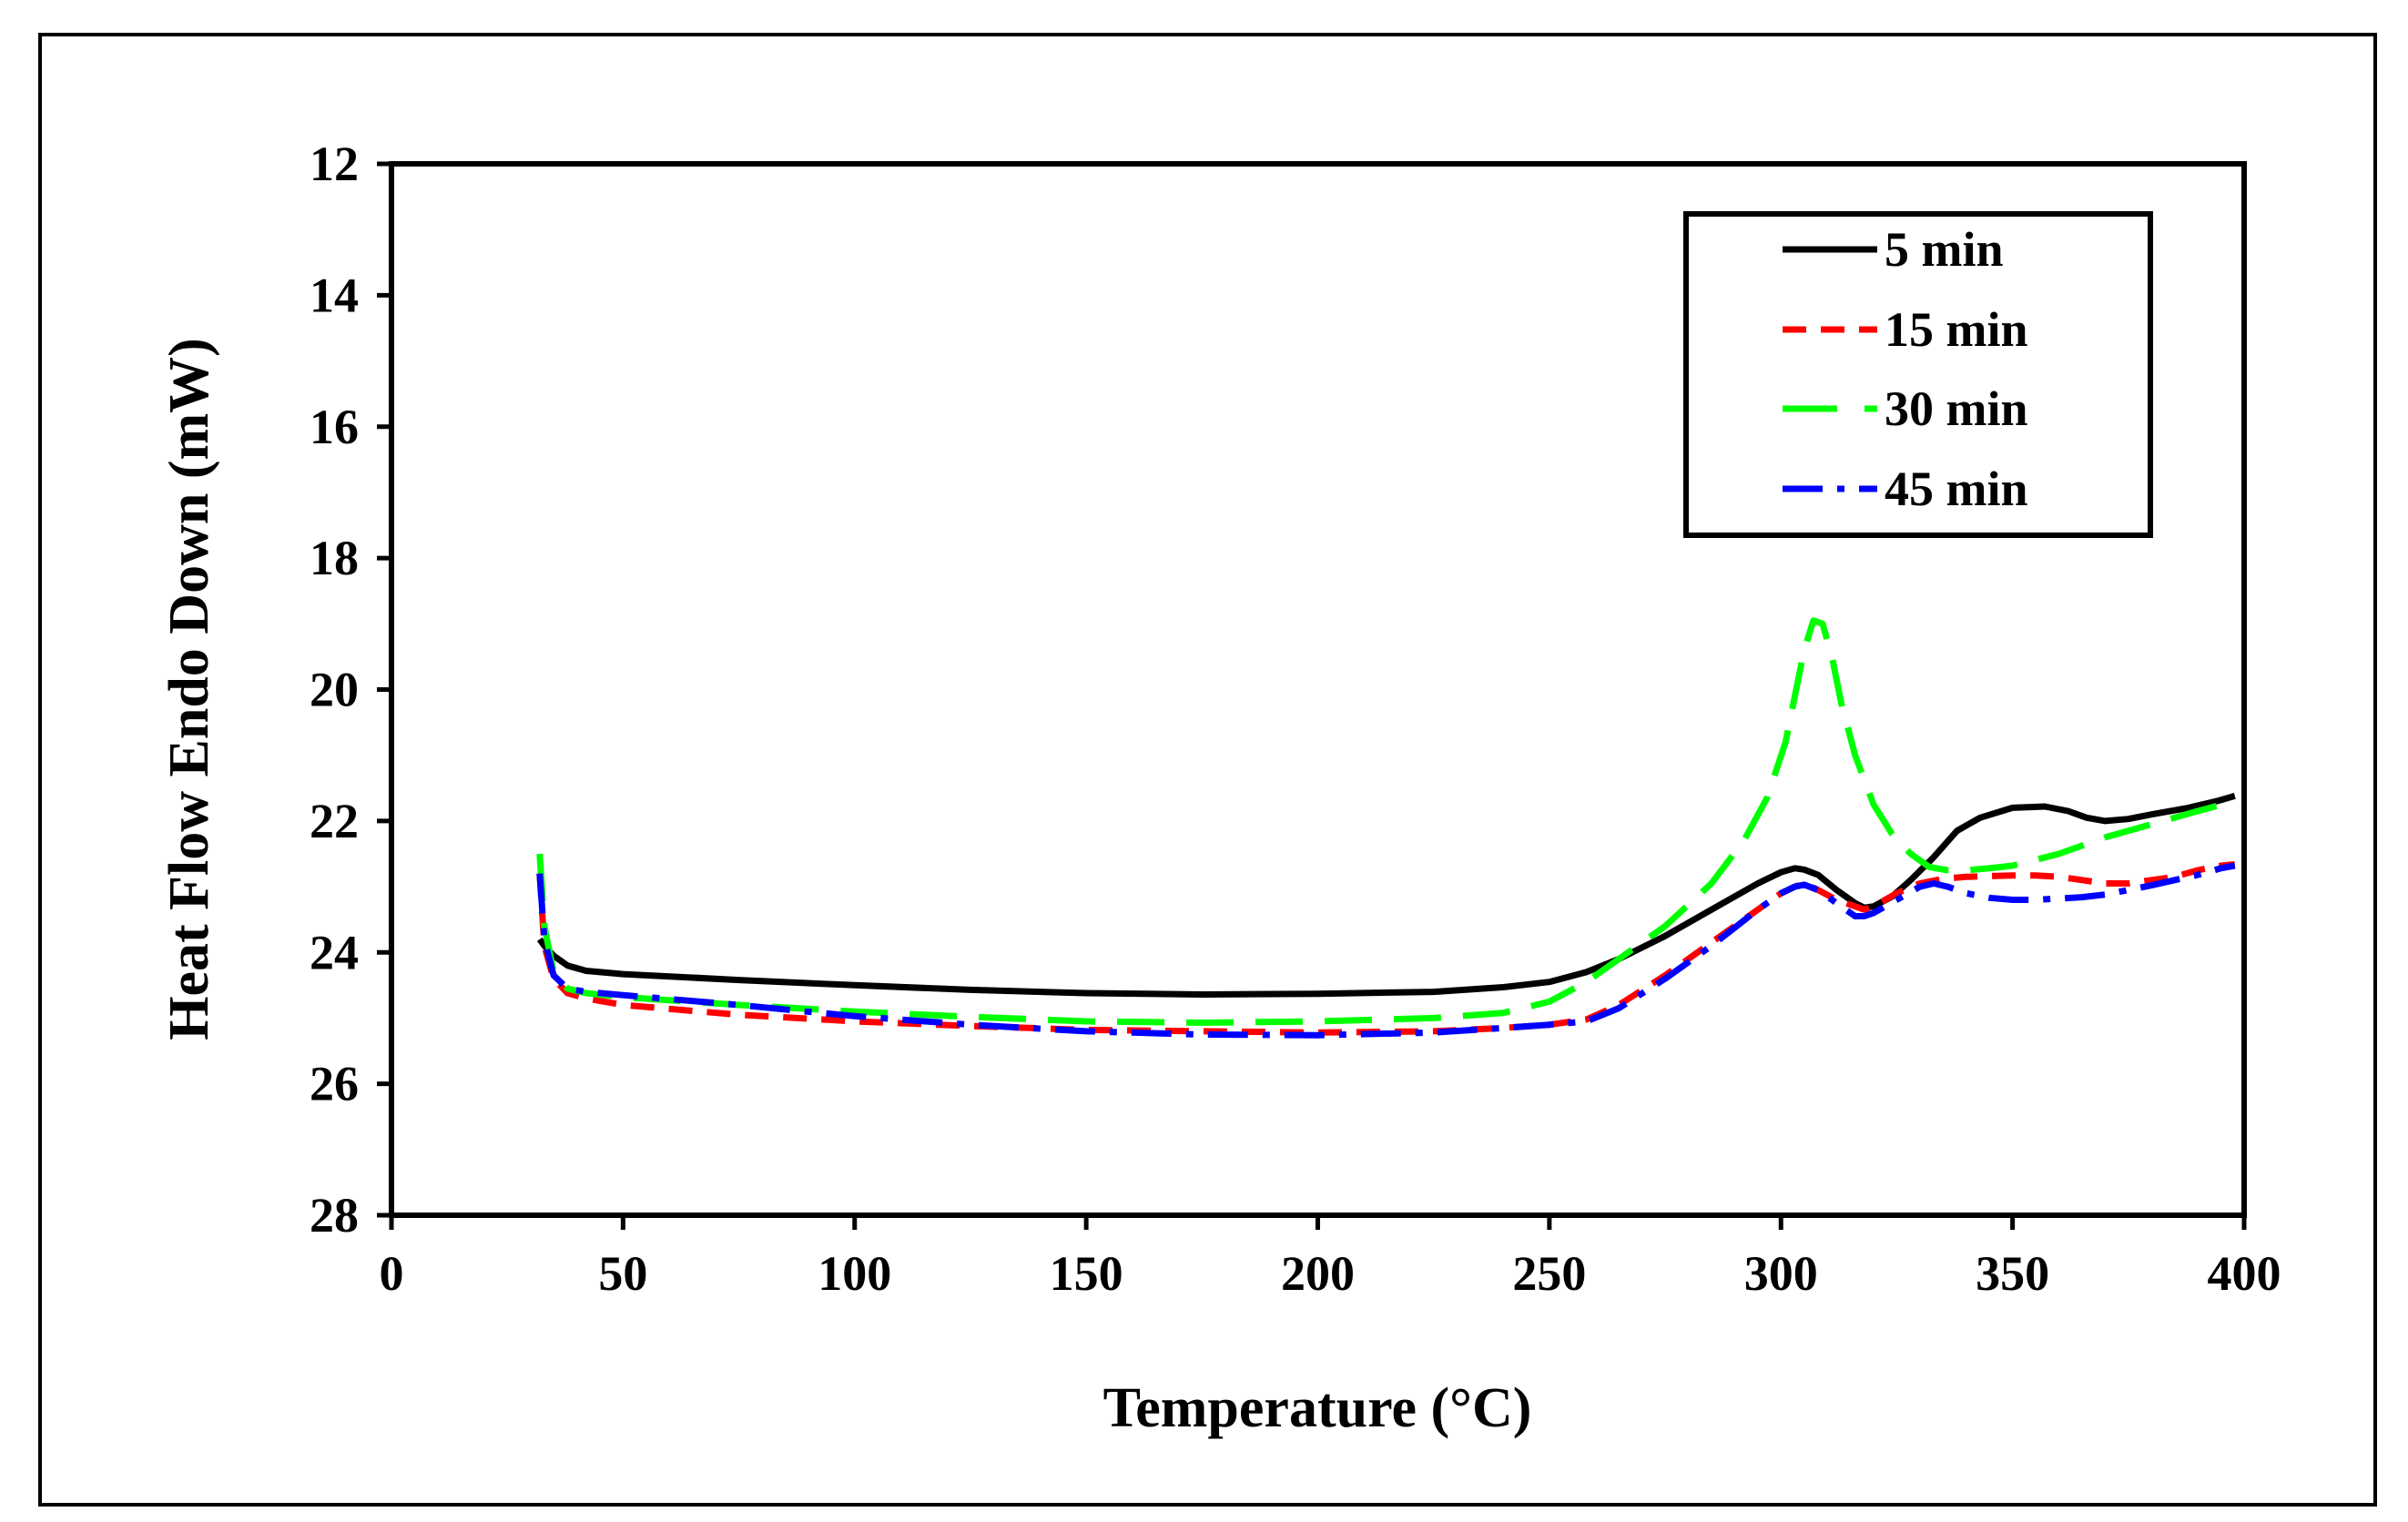  I want to click on legend-label: 45 min, so click(1956, 489).